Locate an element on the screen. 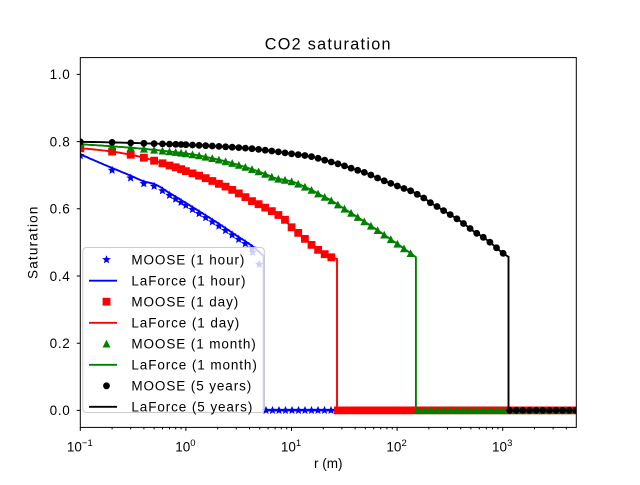 The image size is (640, 485). svg-text: 0.8 is located at coordinates (60, 141).